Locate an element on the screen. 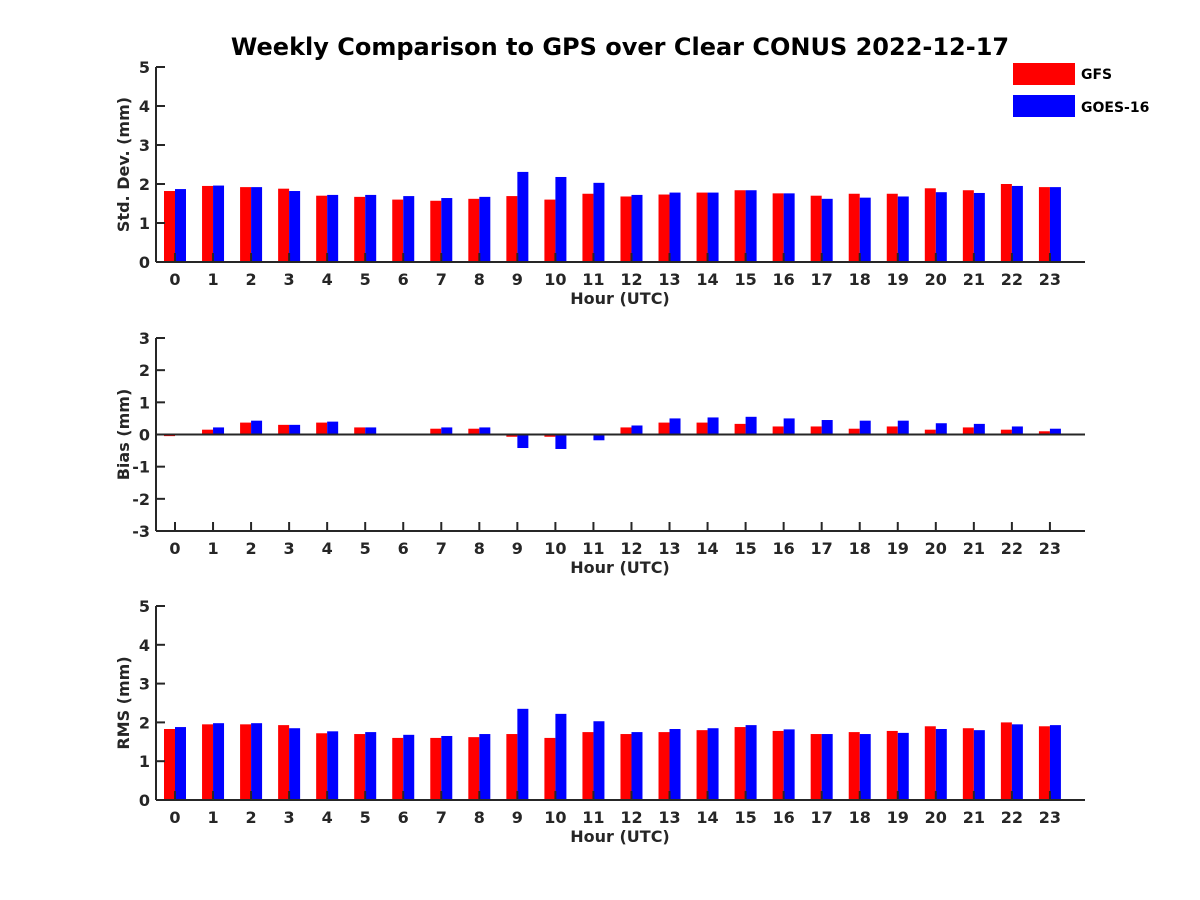 The image size is (1200, 900). rms-ytick-label: 0 is located at coordinates (144, 800).